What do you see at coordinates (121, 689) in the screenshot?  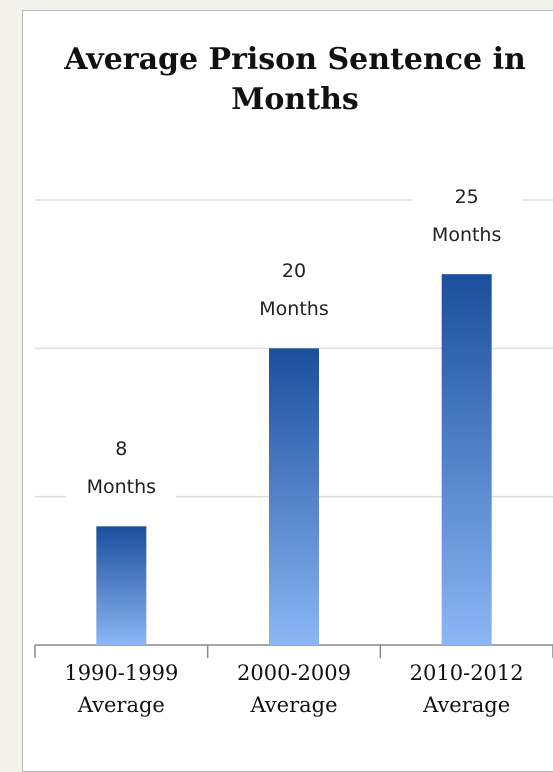 I see `x-tick-label: 1990-1999 Average` at bounding box center [121, 689].